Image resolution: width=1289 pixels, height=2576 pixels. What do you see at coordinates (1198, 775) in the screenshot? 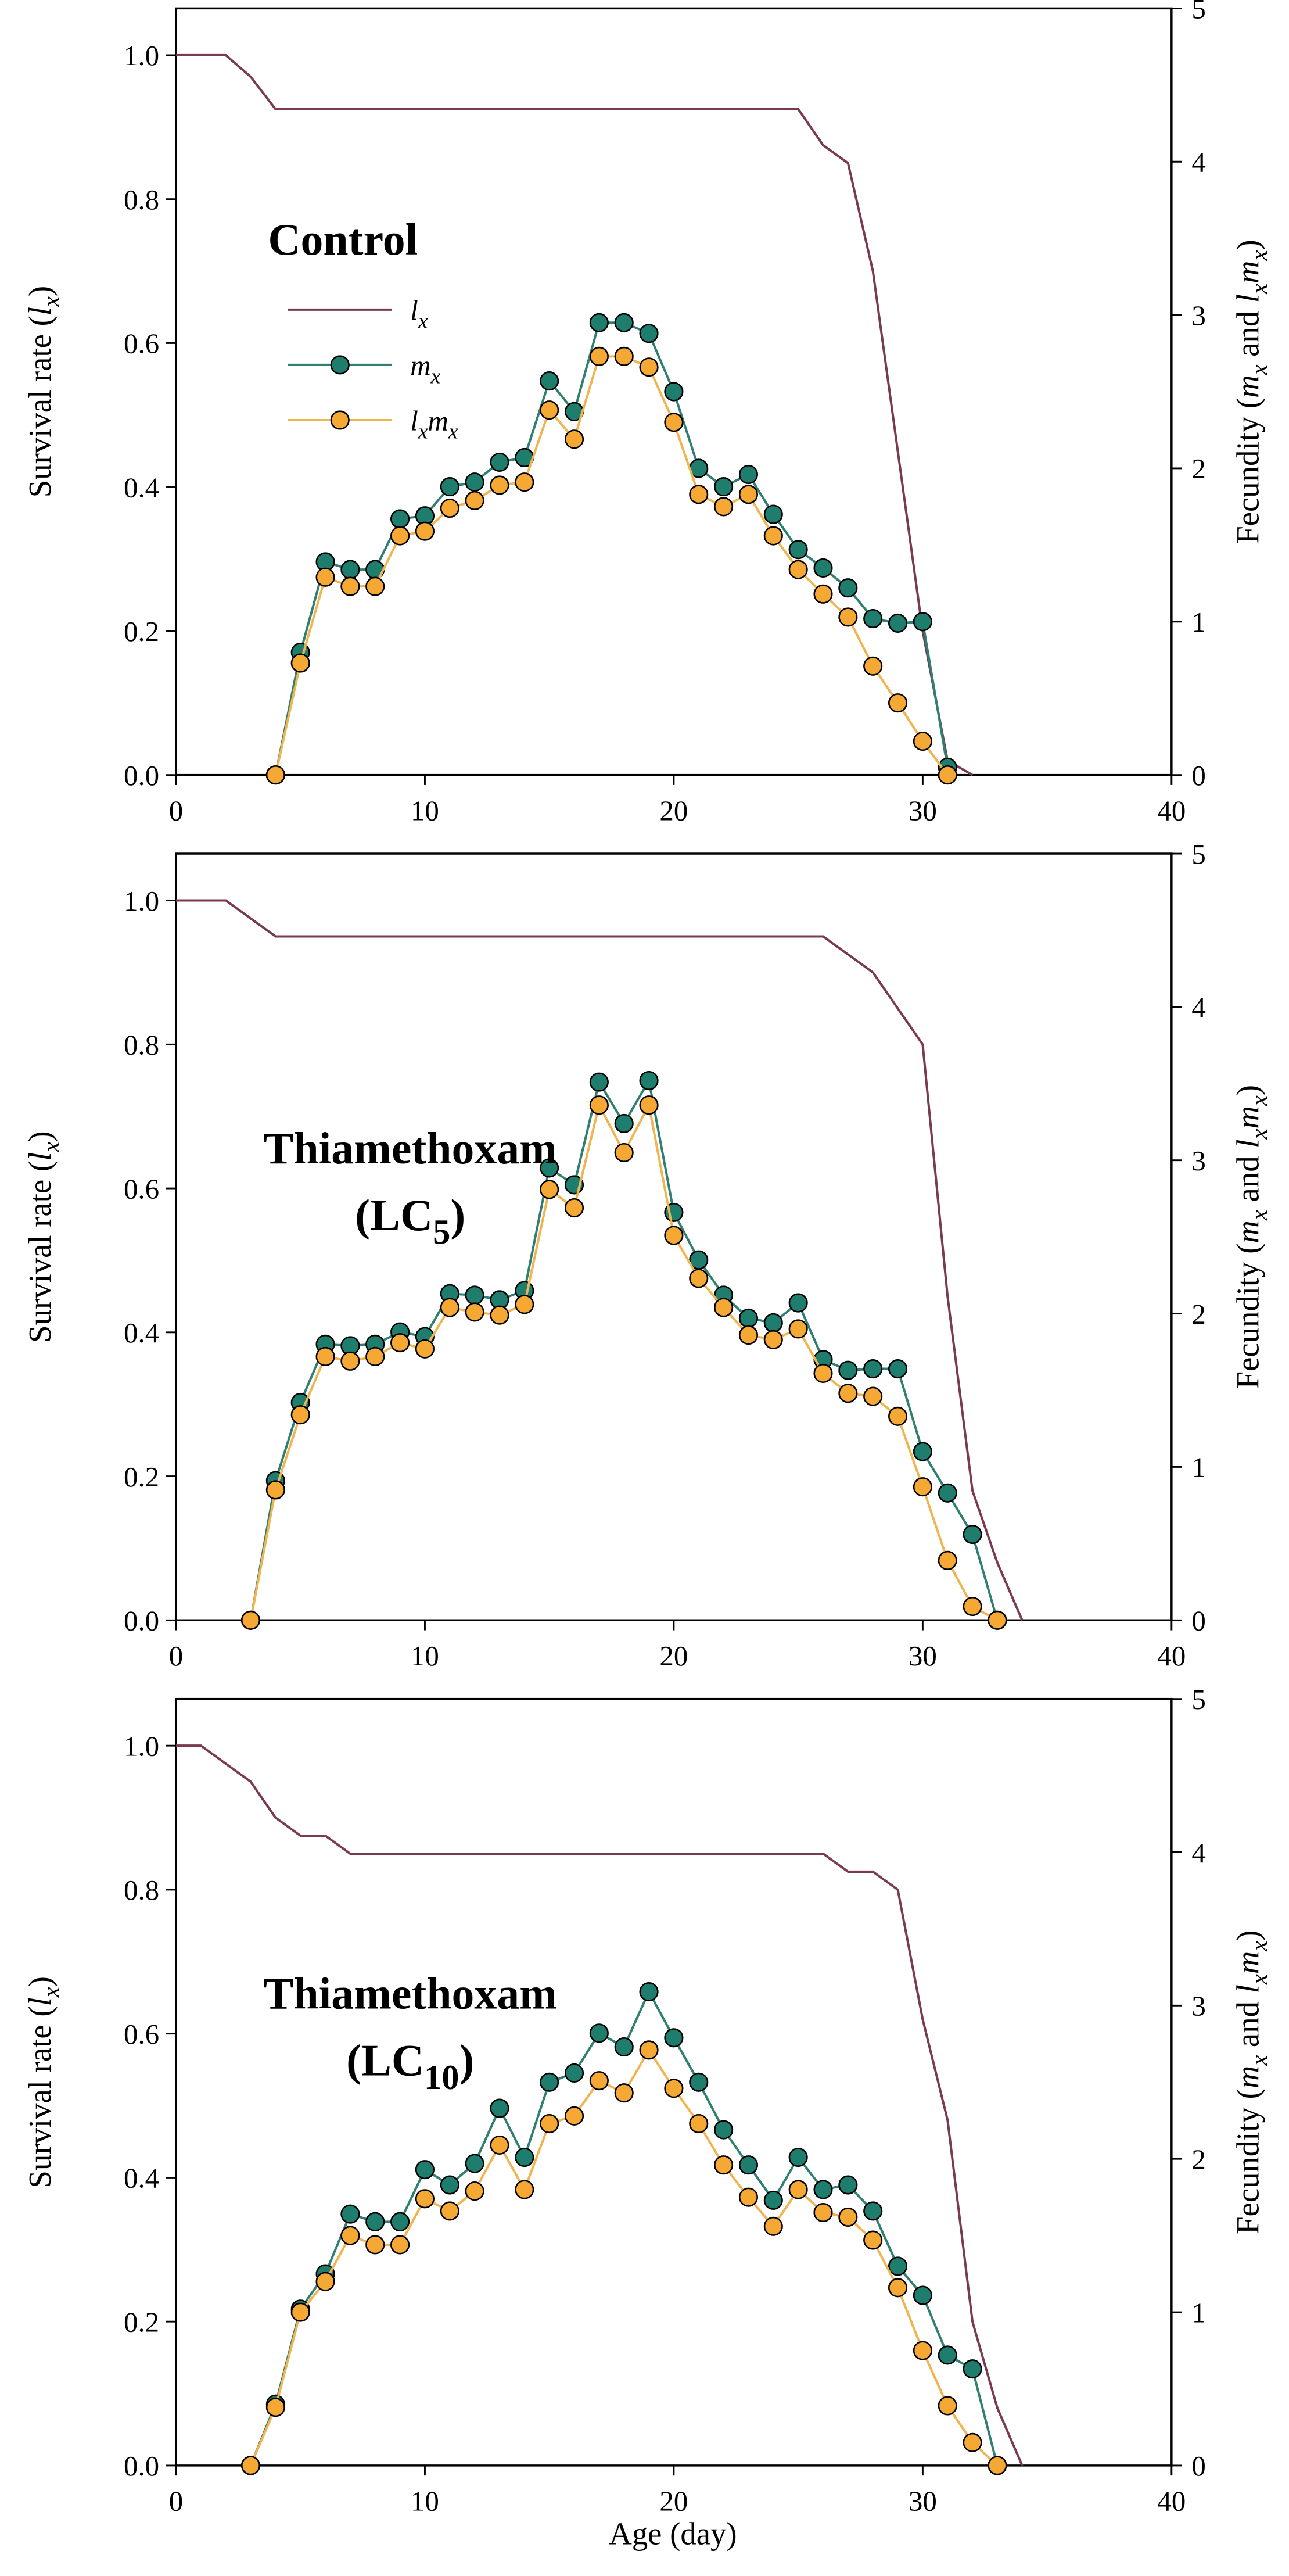
I see `y-right-tick-label: 0` at bounding box center [1198, 775].